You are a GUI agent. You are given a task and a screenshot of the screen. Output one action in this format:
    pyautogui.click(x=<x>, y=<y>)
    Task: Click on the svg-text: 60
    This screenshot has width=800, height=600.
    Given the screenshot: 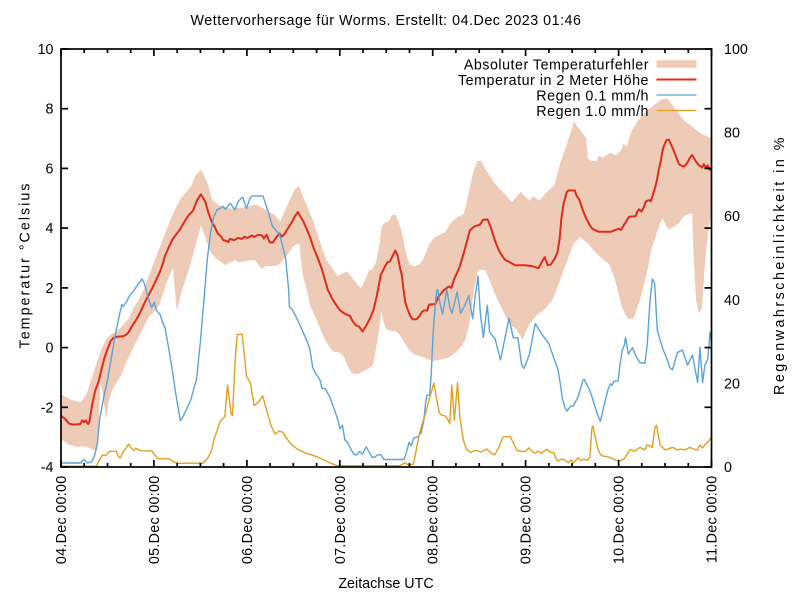 What is the action you would take?
    pyautogui.click(x=732, y=217)
    